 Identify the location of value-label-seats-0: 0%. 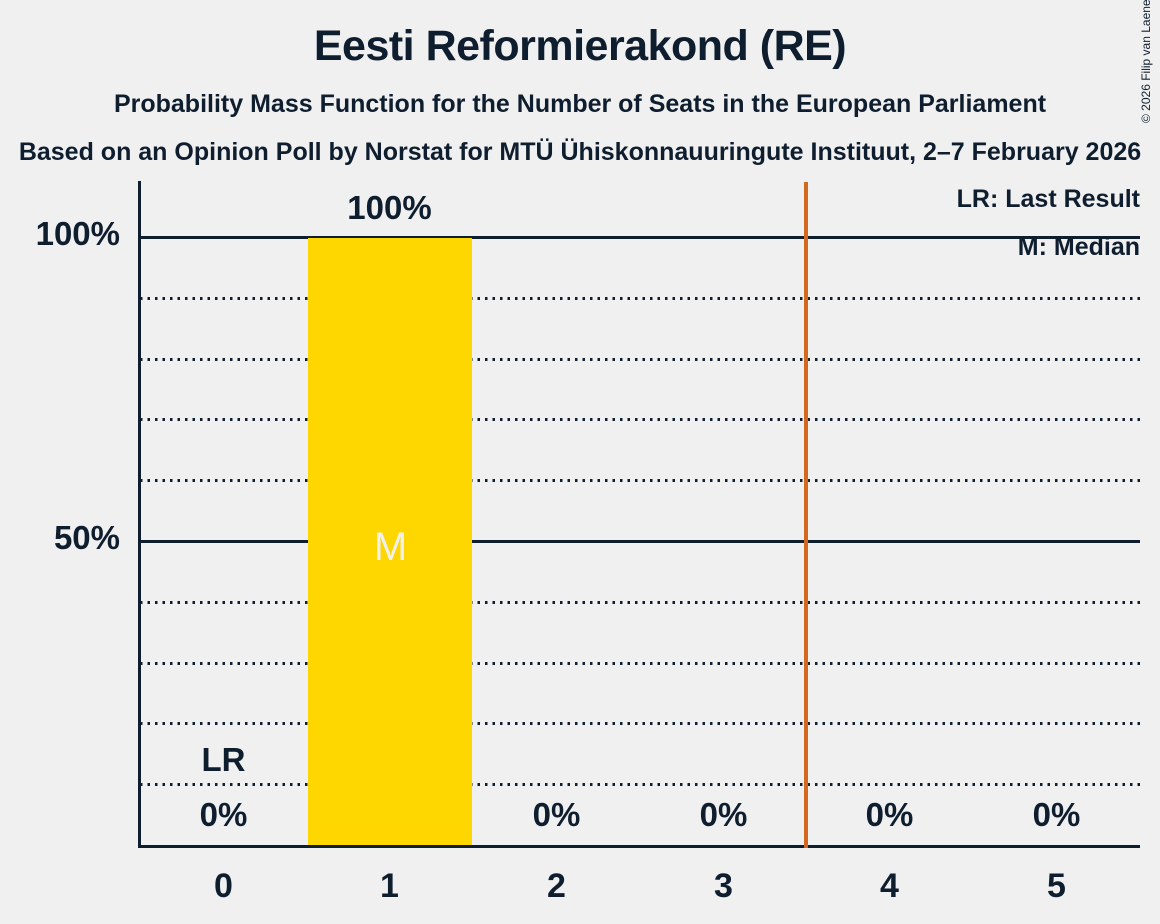
(223, 814).